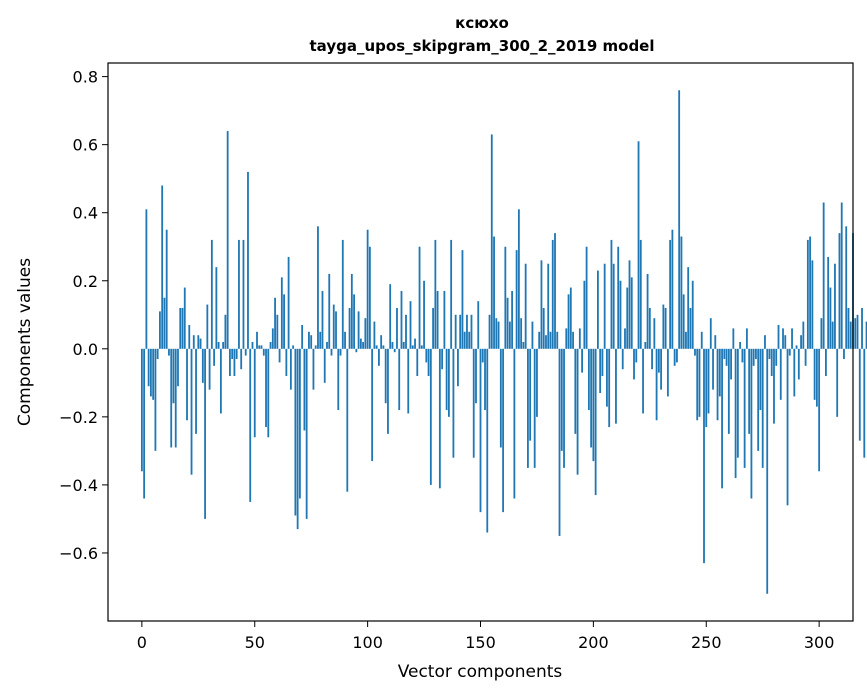 The image size is (867, 696). What do you see at coordinates (78, 485) in the screenshot?
I see `y-tick-label: −0.4` at bounding box center [78, 485].